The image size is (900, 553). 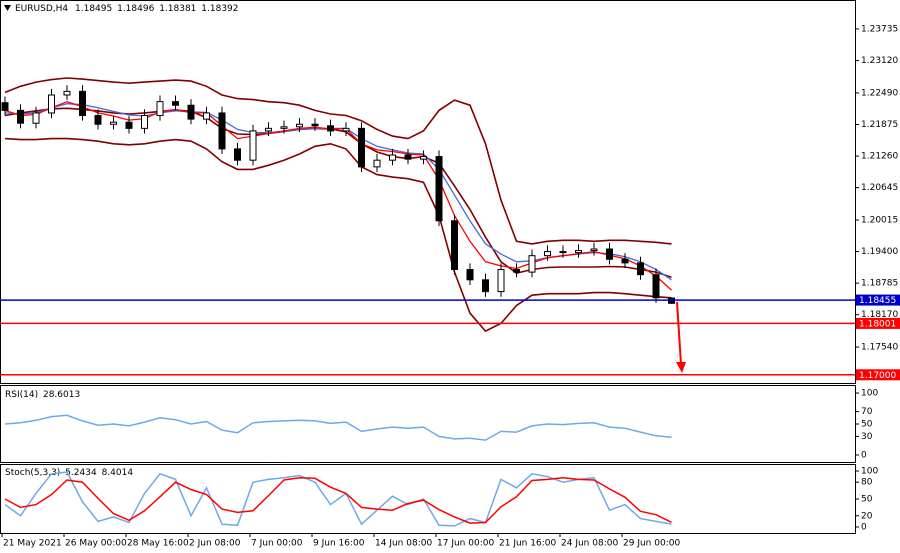 I want to click on forecast-arrow, so click(x=679, y=333).